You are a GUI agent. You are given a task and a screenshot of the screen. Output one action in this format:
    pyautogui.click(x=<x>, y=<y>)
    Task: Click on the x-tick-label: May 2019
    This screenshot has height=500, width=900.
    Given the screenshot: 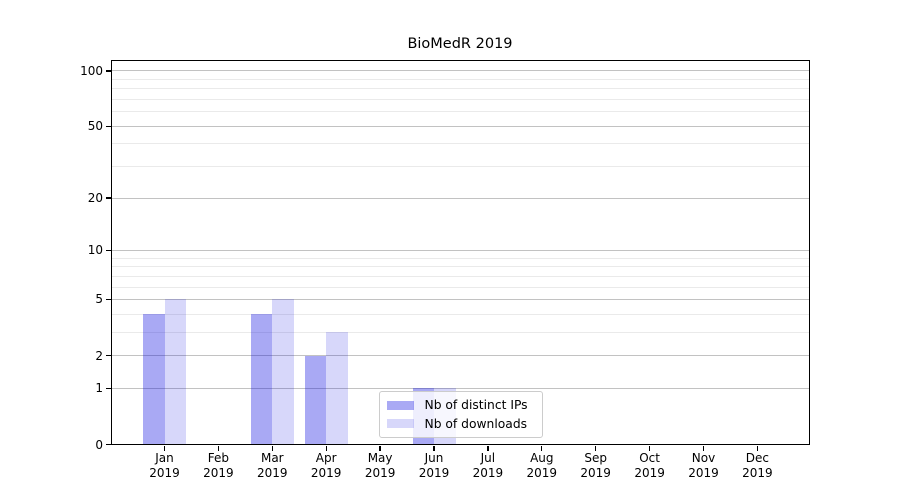 What is the action you would take?
    pyautogui.click(x=380, y=465)
    